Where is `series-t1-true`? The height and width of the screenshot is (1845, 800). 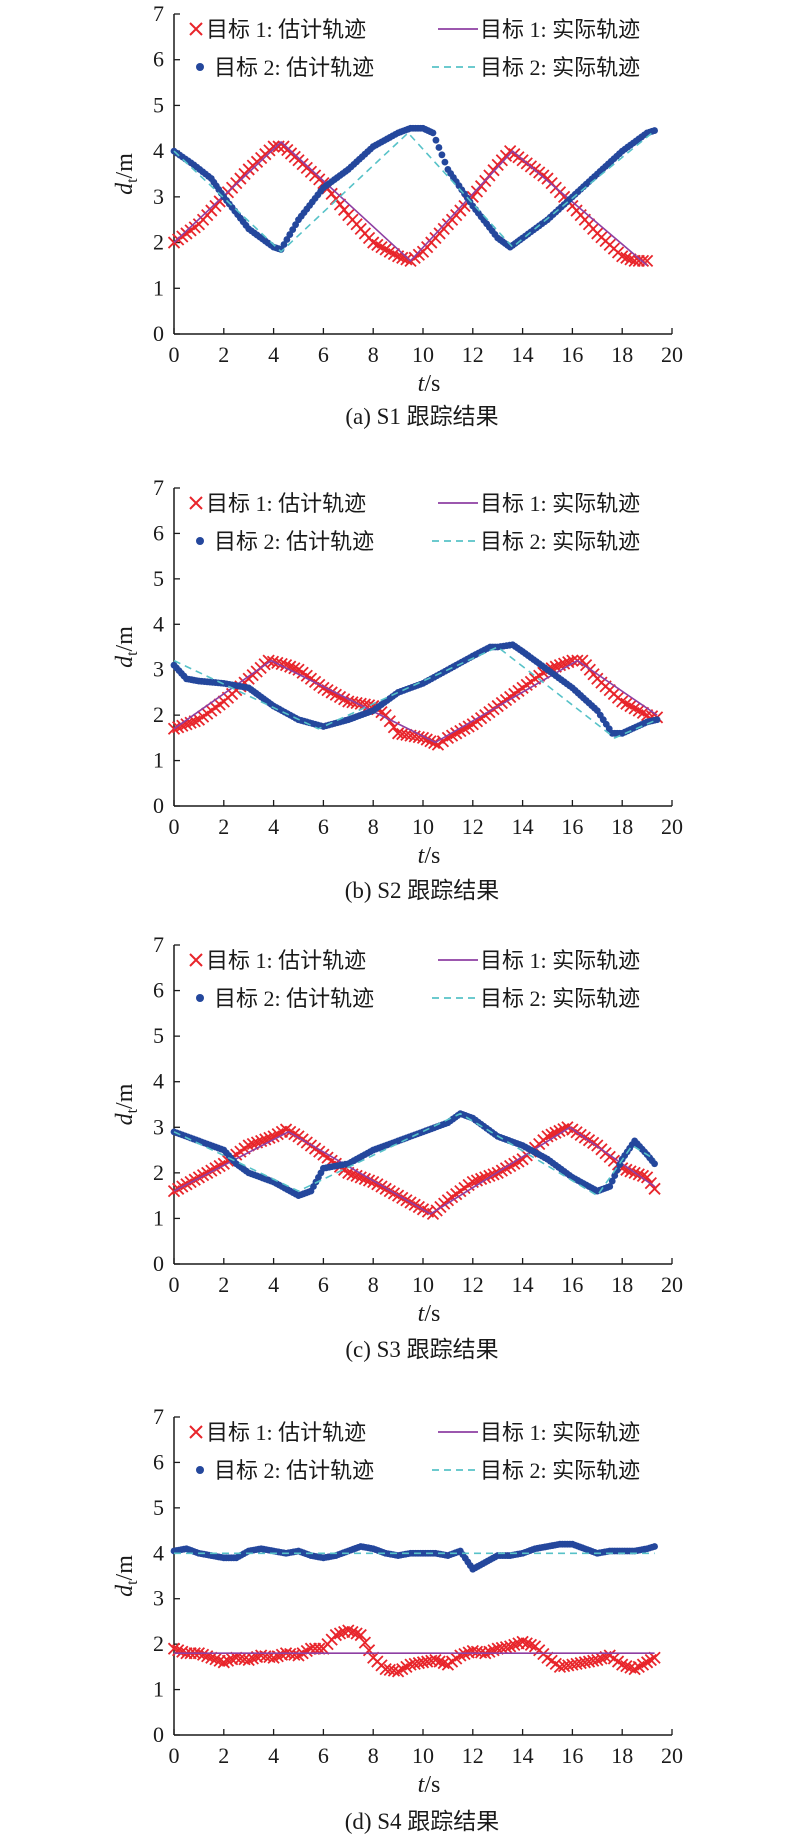 series-t1-true is located at coordinates (410, 203).